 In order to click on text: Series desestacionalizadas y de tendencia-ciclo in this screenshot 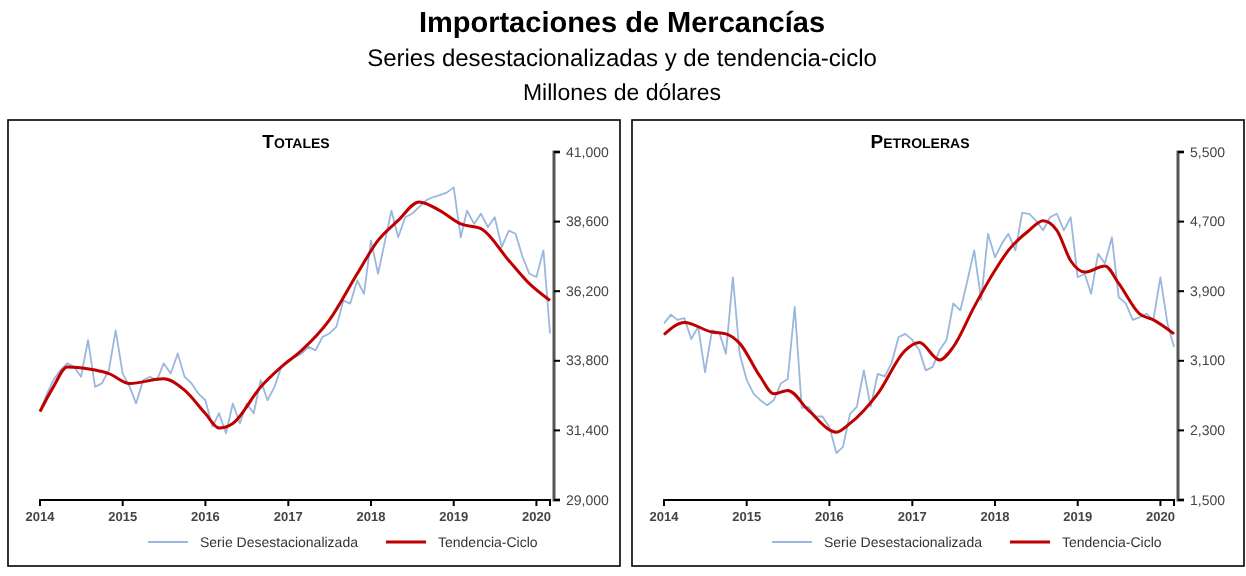, I will do `click(622, 58)`.